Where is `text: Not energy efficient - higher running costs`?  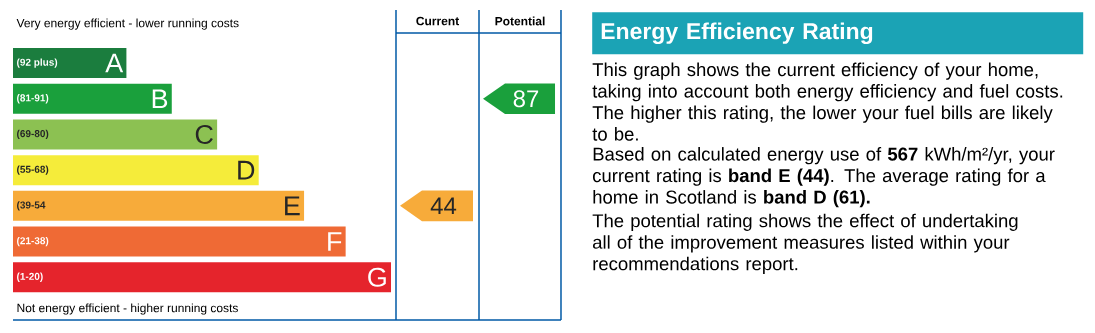
text: Not energy efficient - higher running costs is located at coordinates (127, 309).